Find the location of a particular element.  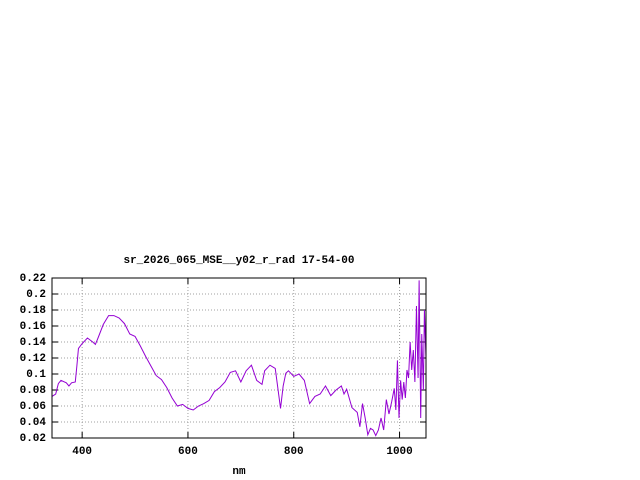

y-tick-label: 0.14 is located at coordinates (33, 343).